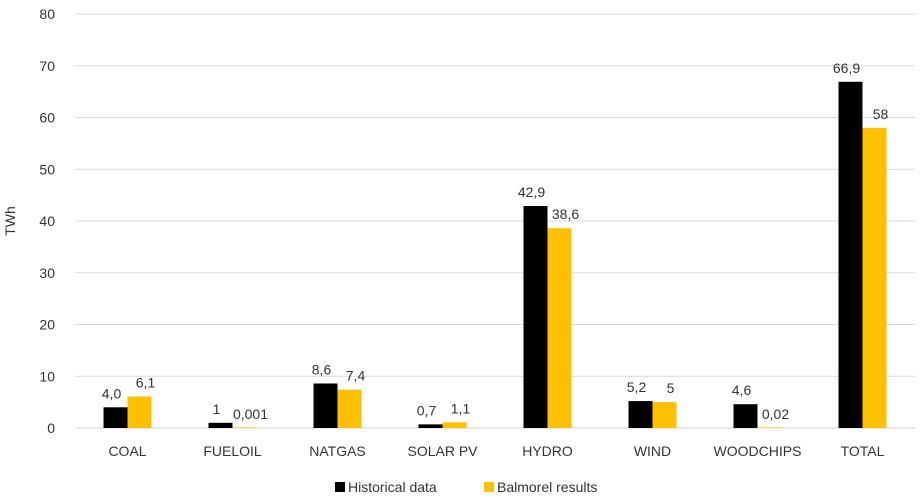 The height and width of the screenshot is (502, 922). Describe the element at coordinates (742, 390) in the screenshot. I see `data-label: 4,6` at that location.